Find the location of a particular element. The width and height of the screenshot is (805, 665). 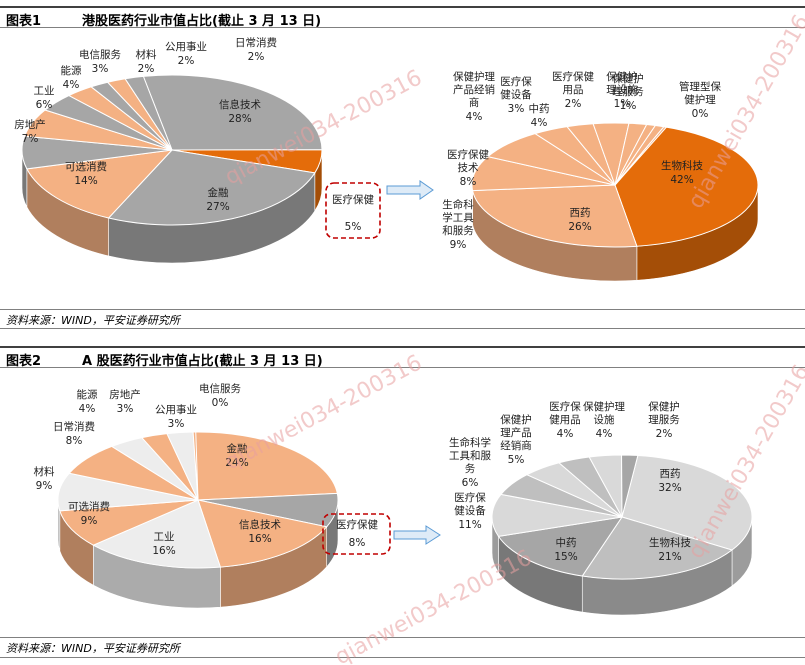

hk_healthcare-label-1: 西药 26% is located at coordinates (579, 220).